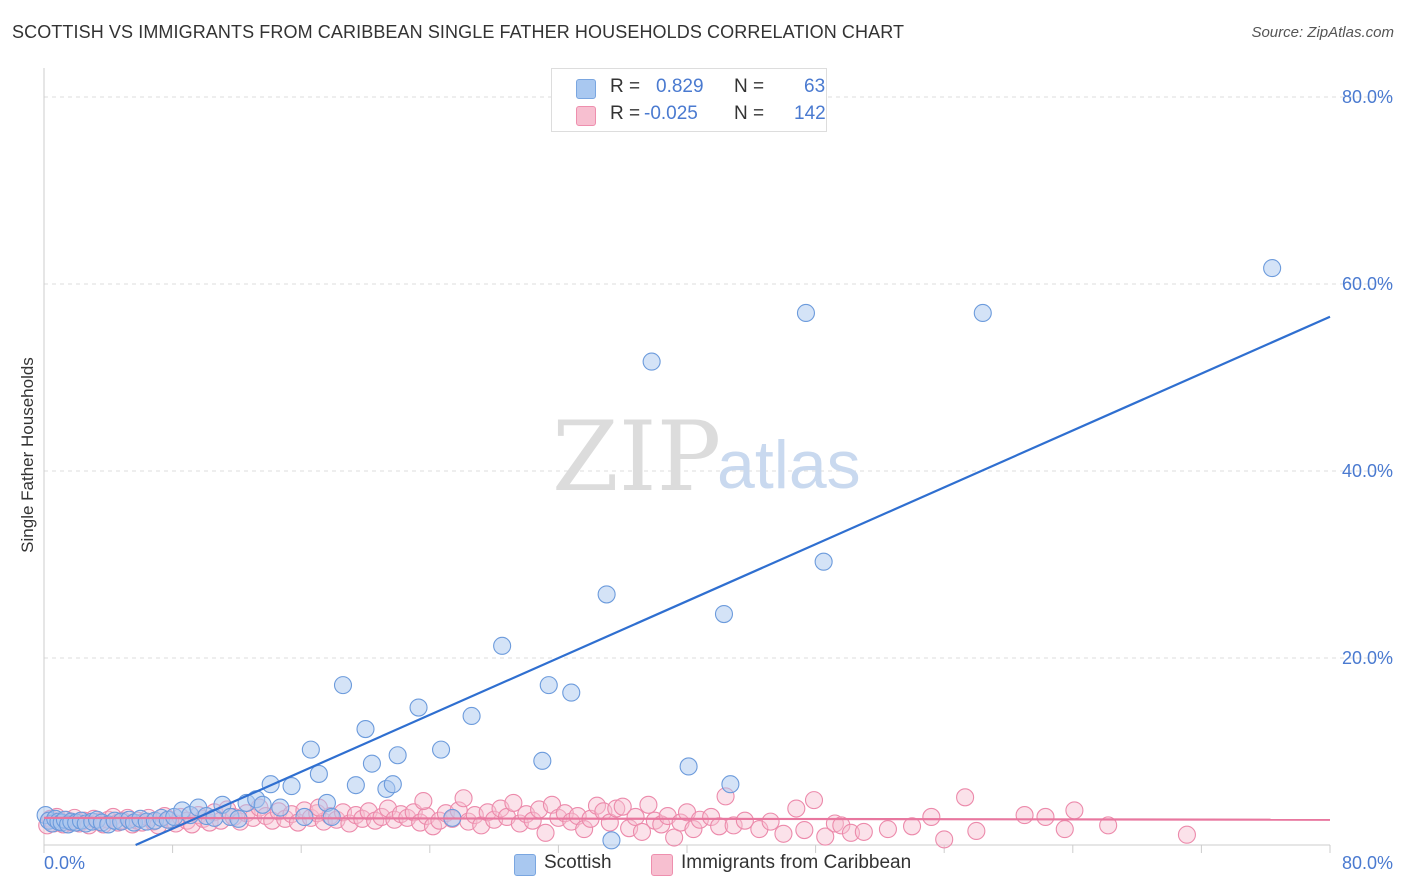 The height and width of the screenshot is (892, 1406). Describe the element at coordinates (1367, 658) in the screenshot. I see `y-tick-label-20: 20.0%` at that location.